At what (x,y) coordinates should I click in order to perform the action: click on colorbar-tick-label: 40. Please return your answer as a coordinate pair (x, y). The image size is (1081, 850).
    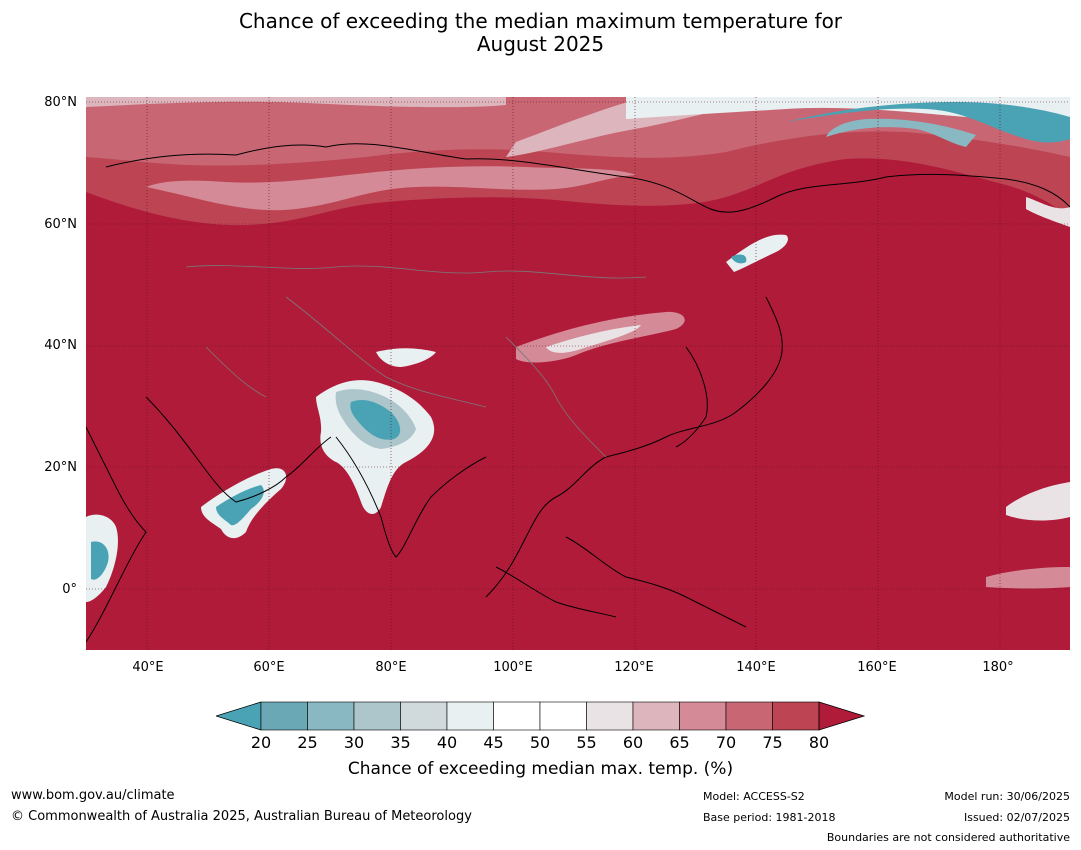
    Looking at the image, I should click on (447, 742).